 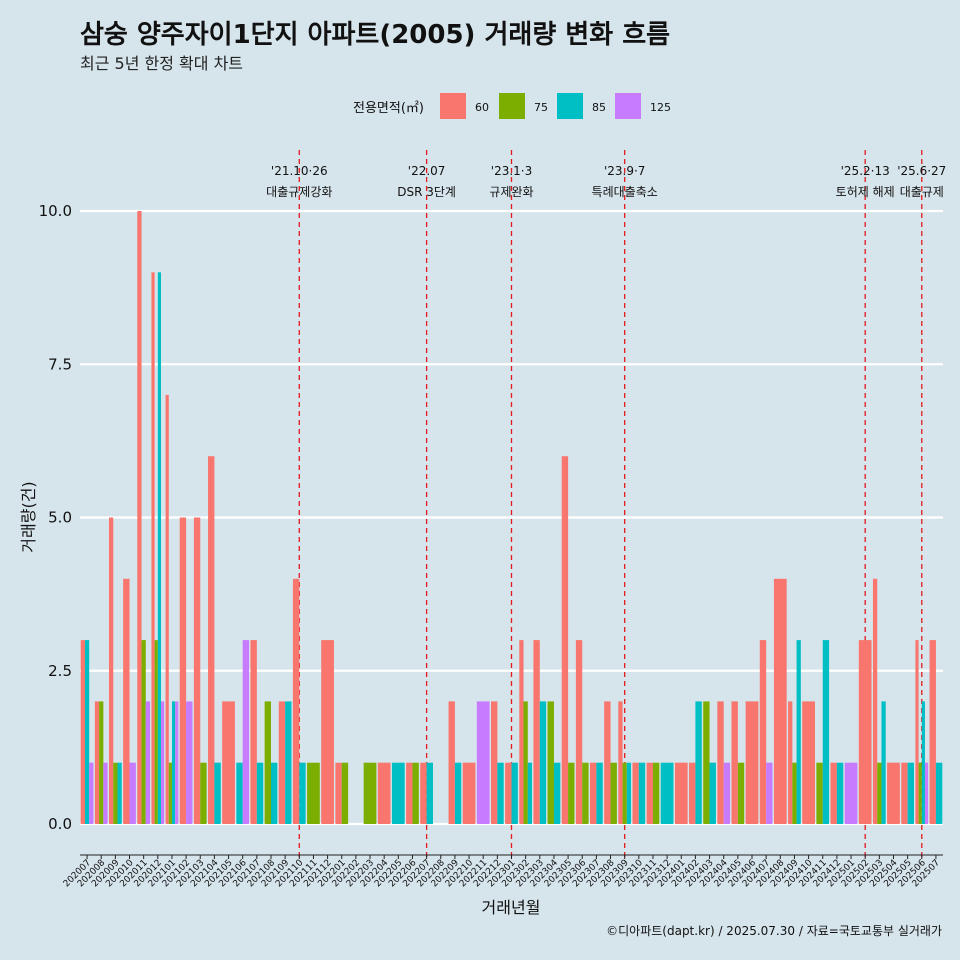 What do you see at coordinates (60, 518) in the screenshot?
I see `y-tick-label: 5.0` at bounding box center [60, 518].